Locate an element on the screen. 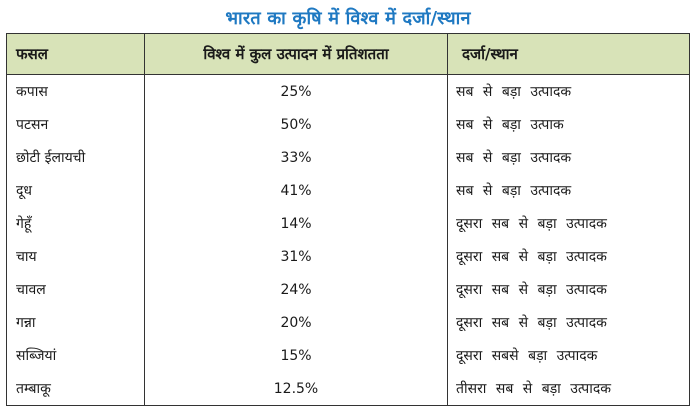 This screenshot has height=410, width=696. table-row: गेहूँ 14% दूसरा सब से बड़ा उत्पादक is located at coordinates (348, 223).